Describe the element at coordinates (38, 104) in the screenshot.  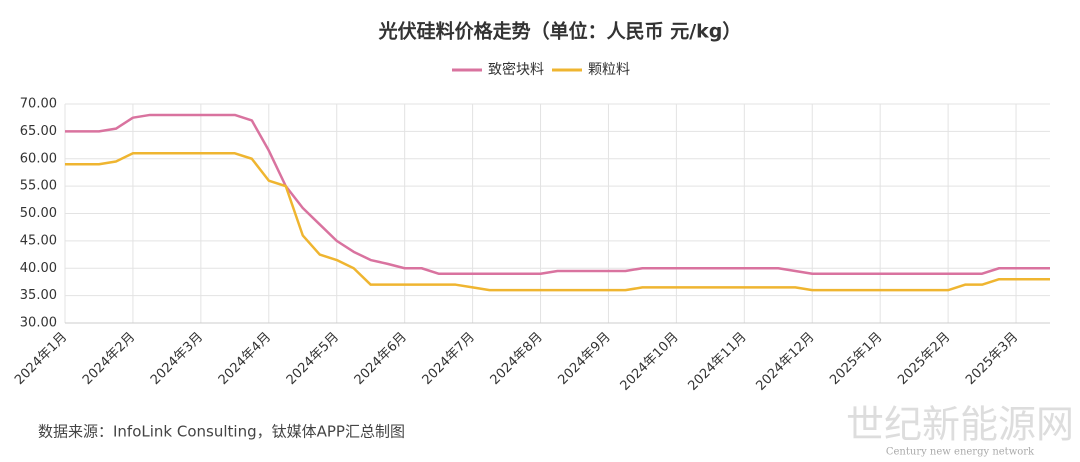
I see `y-tick-label: 70.00` at that location.